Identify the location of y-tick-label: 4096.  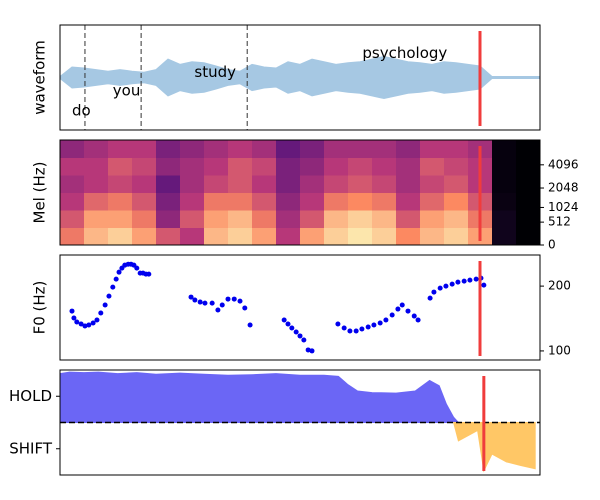
(563, 164).